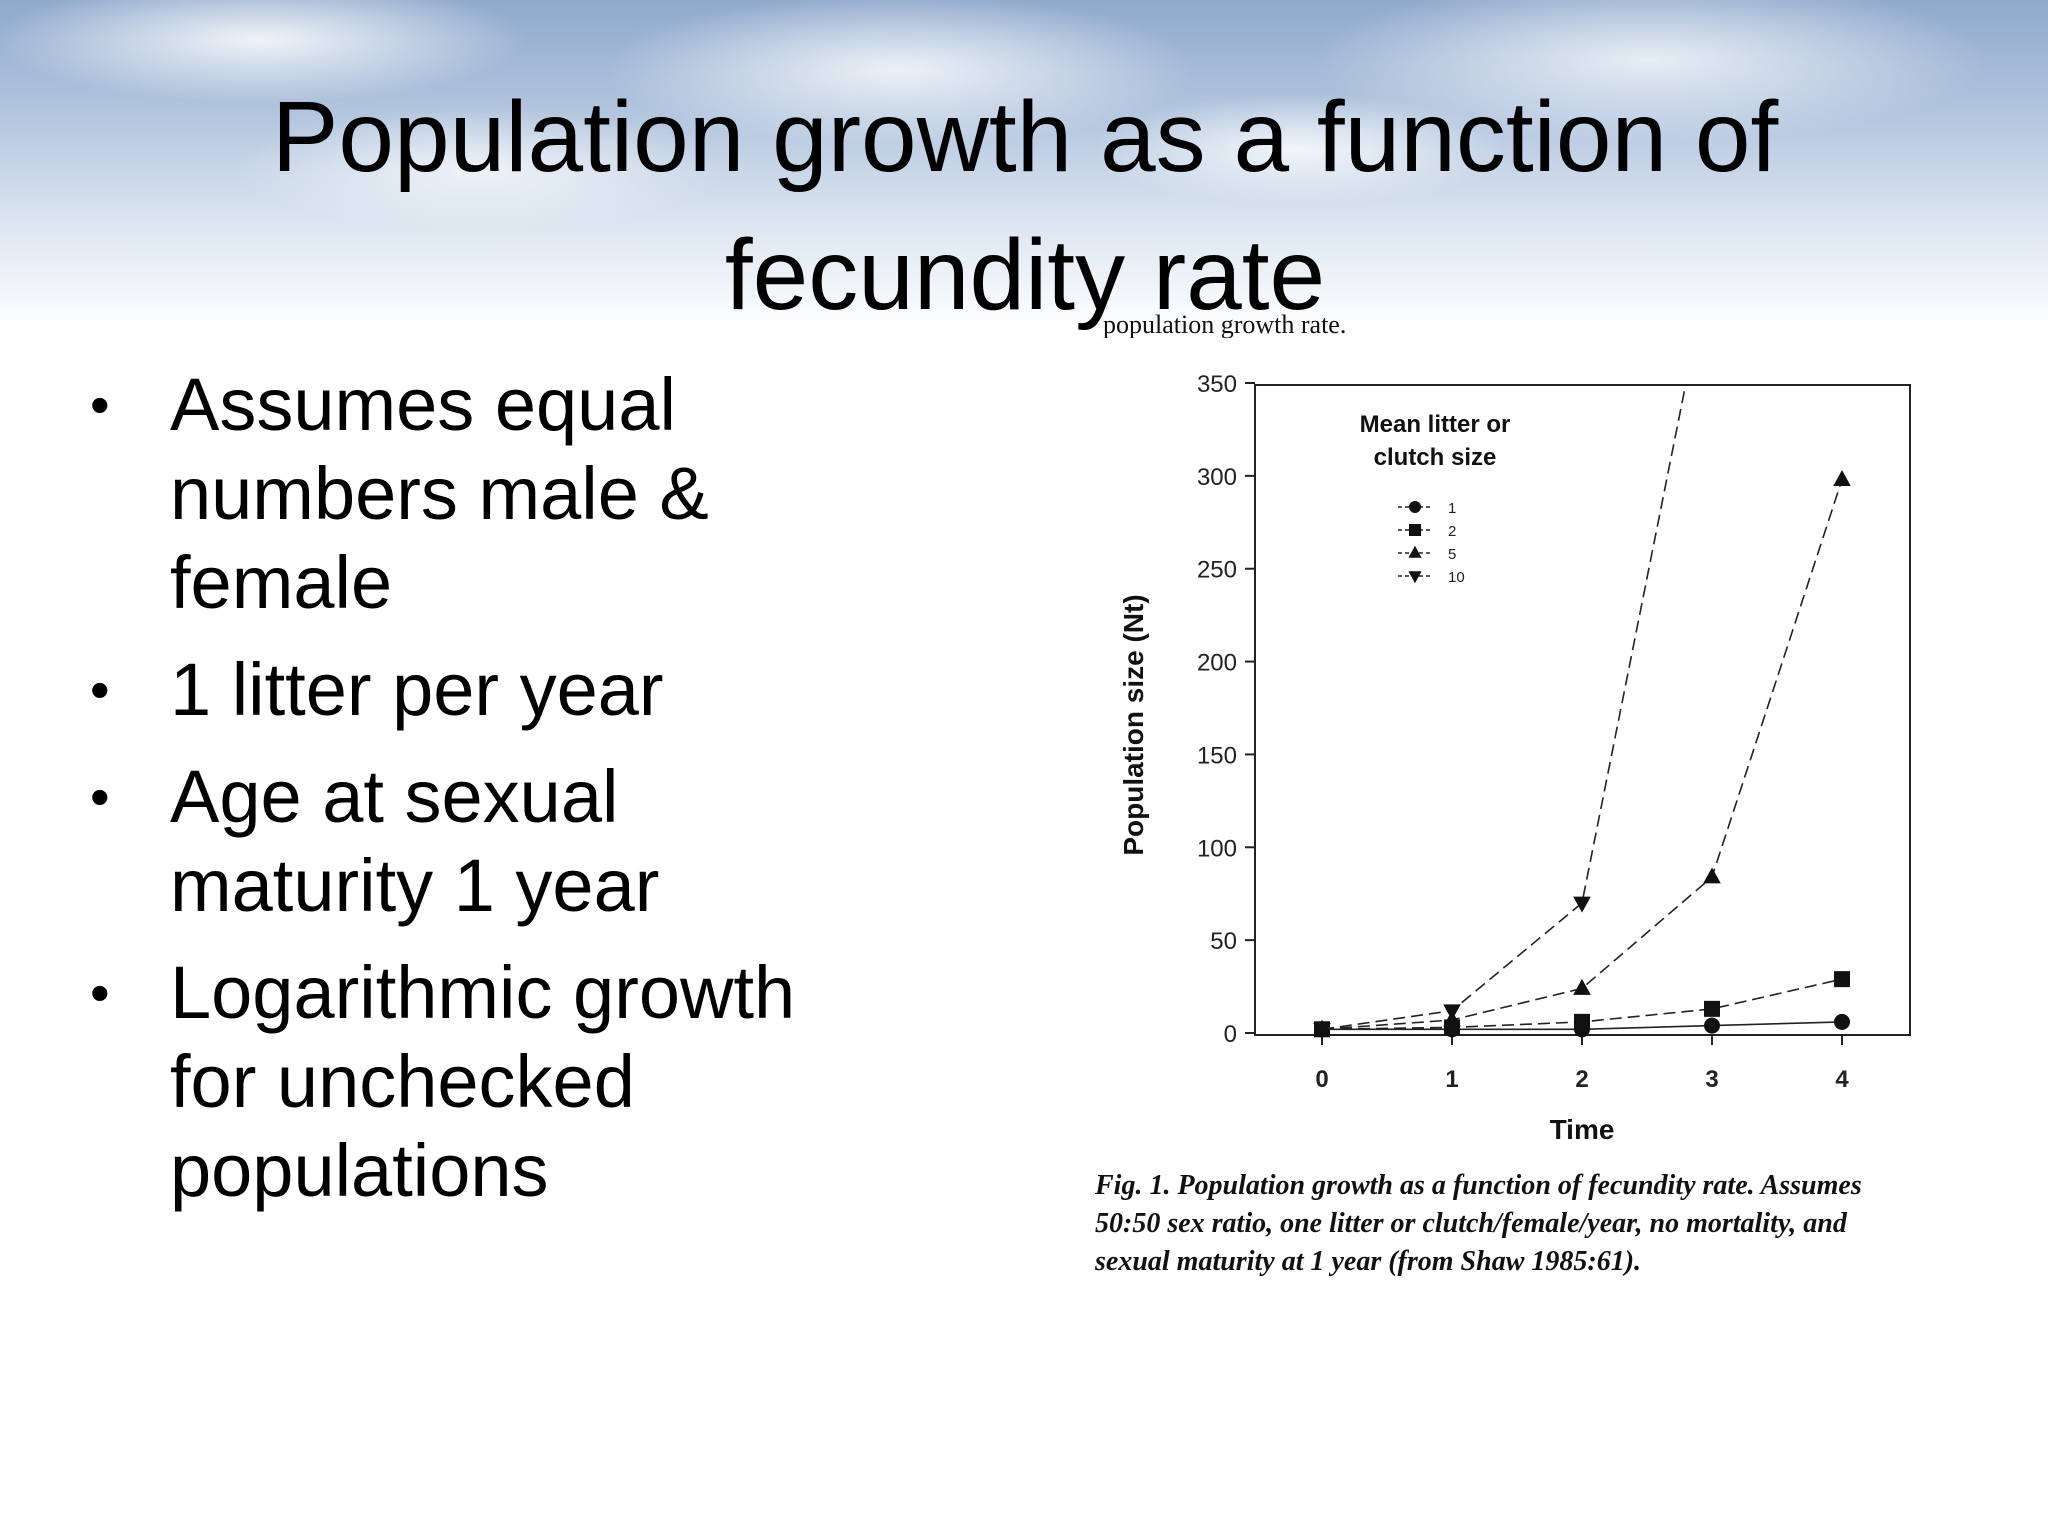  Describe the element at coordinates (1217, 663) in the screenshot. I see `y-tick-label: 200` at that location.